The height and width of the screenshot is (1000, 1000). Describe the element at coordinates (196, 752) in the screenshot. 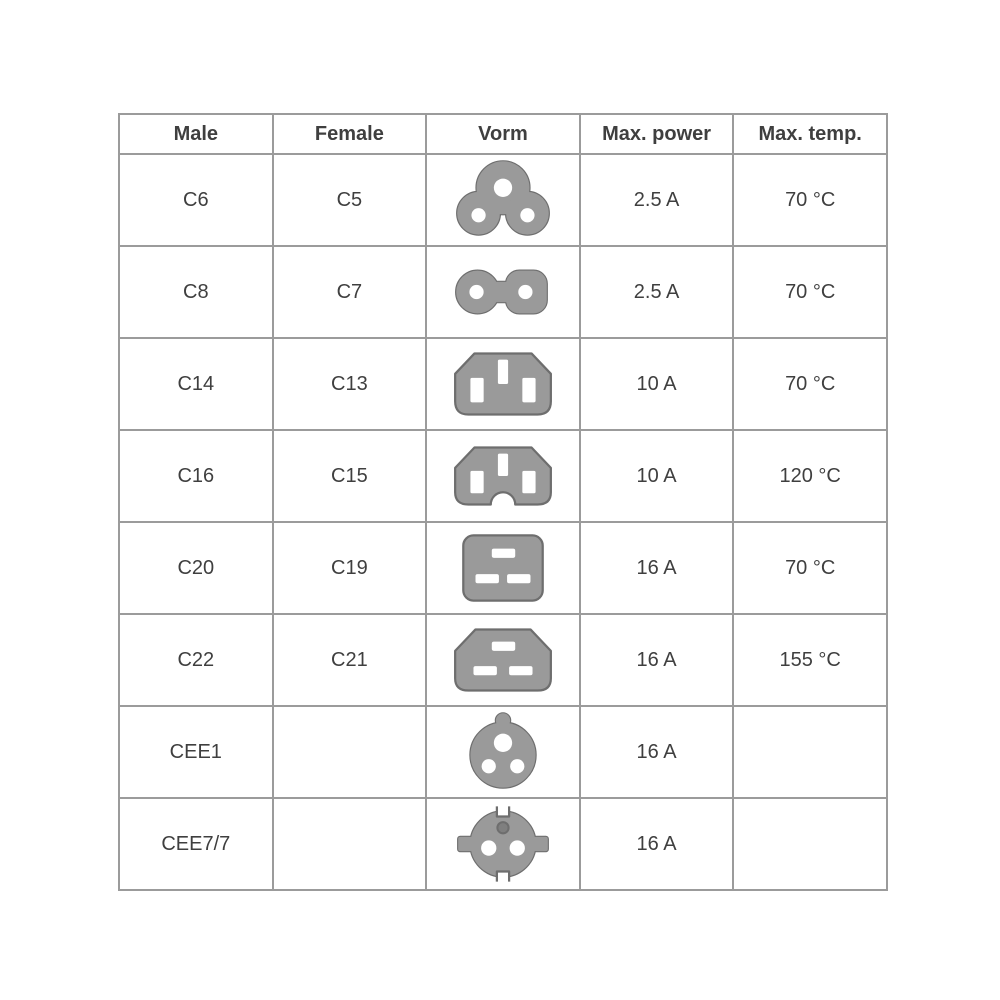

I see `male-cell: CEE1` at that location.